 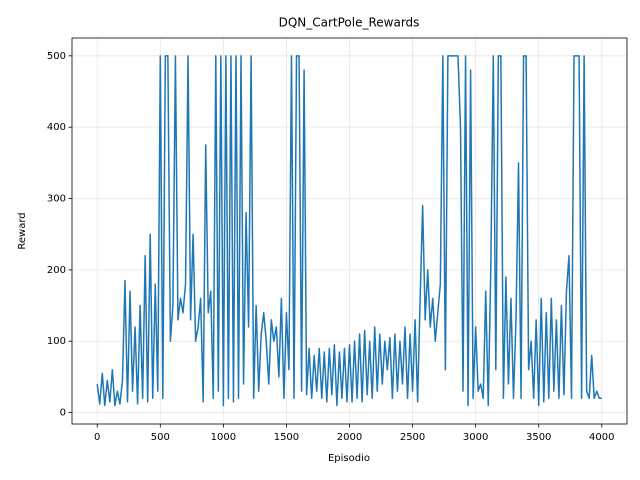 I want to click on x-tick-label: 3500, so click(x=538, y=437).